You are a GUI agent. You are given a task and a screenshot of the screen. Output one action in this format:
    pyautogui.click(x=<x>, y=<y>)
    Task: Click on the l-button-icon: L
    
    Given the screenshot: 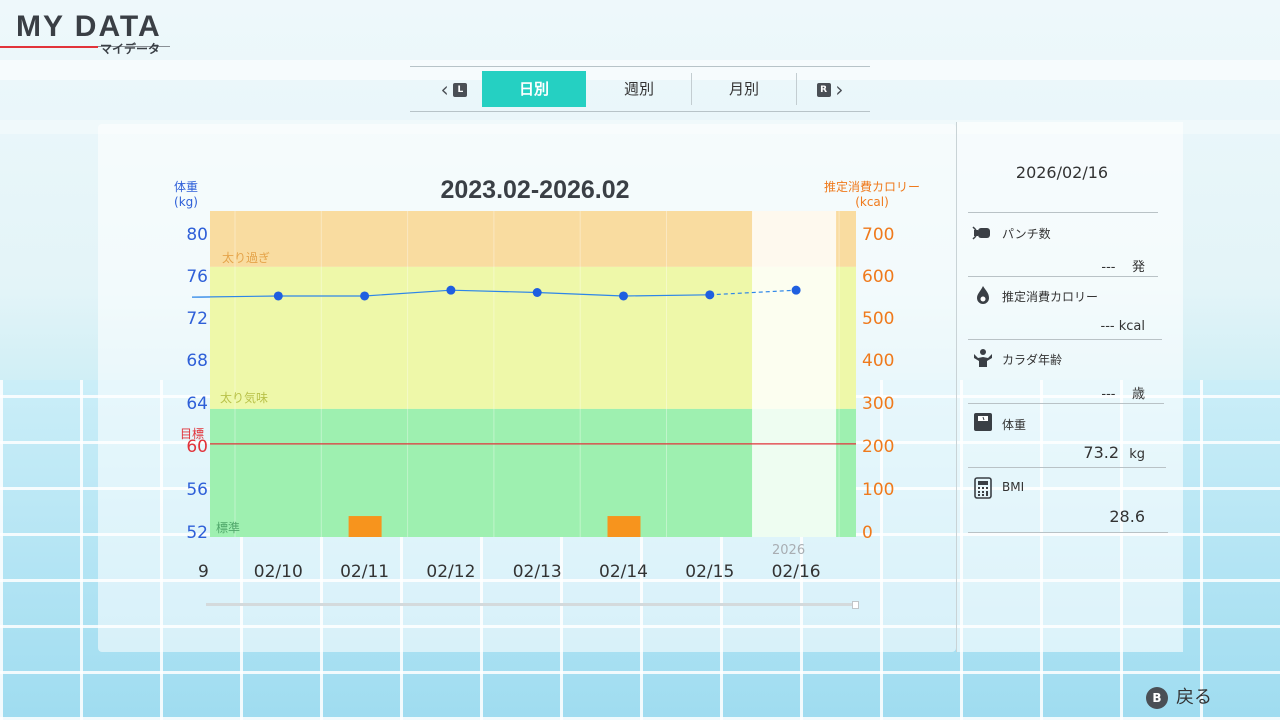 What is the action you would take?
    pyautogui.click(x=460, y=89)
    